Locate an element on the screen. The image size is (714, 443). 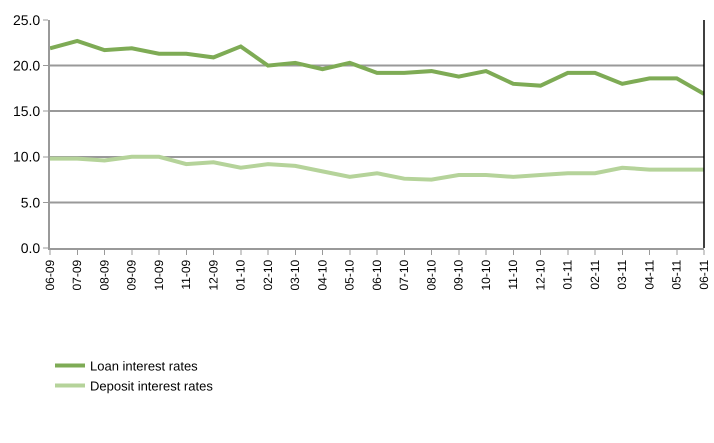
legend-label: Loan interest rates is located at coordinates (144, 366).